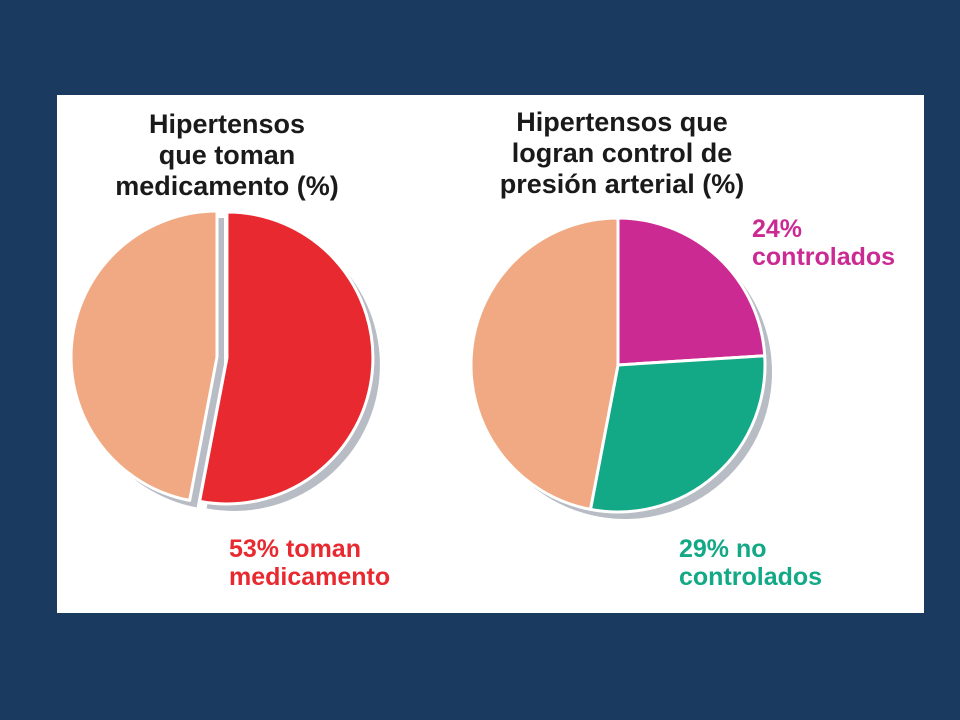  Describe the element at coordinates (622, 122) in the screenshot. I see `chart-title-line: Hipertensos que` at that location.